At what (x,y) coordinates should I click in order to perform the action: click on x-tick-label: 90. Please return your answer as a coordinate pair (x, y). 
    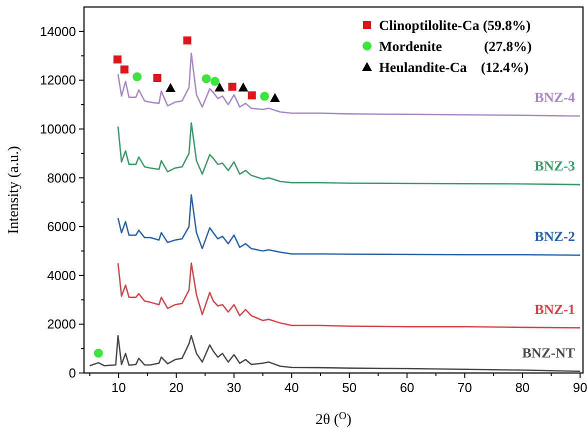
    Looking at the image, I should click on (579, 387).